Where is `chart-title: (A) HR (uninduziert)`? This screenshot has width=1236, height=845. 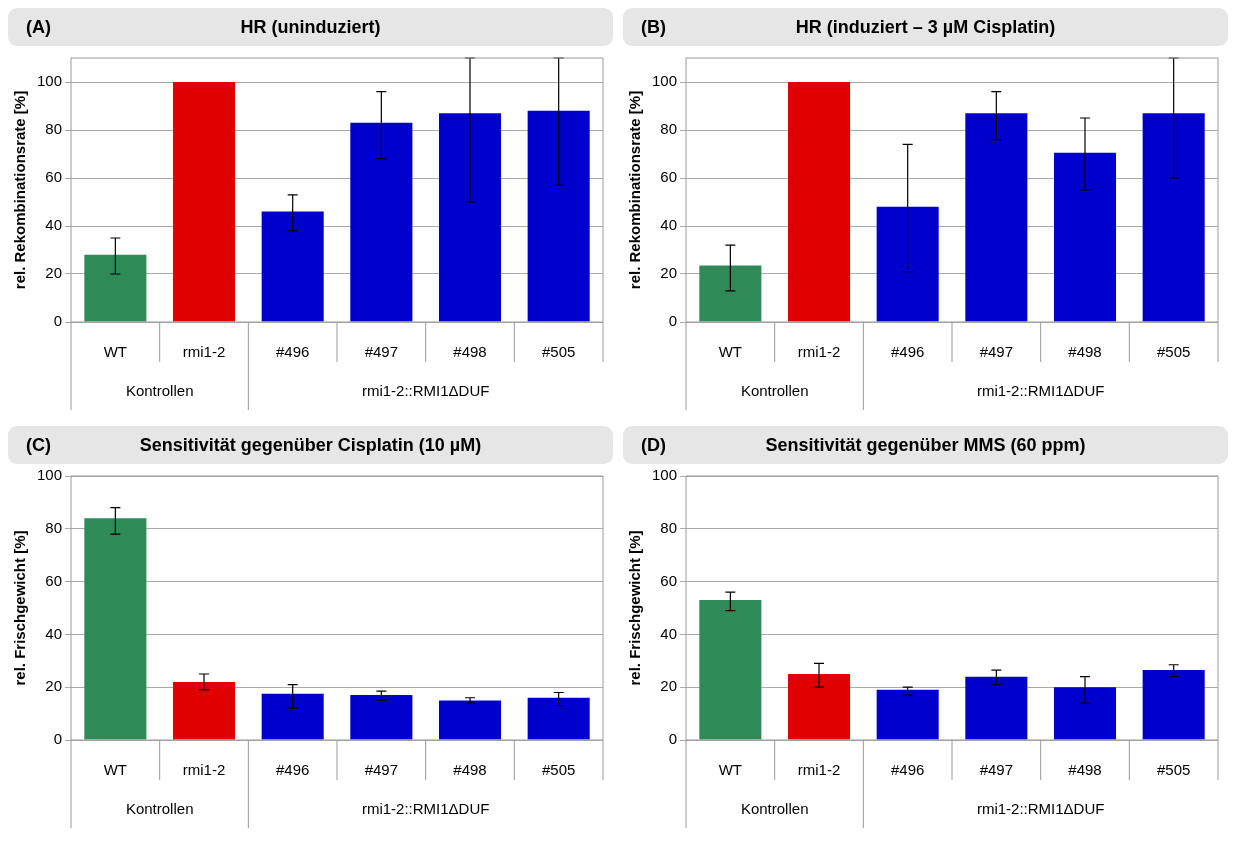 chart-title: (A) HR (uninduziert) is located at coordinates (203, 27).